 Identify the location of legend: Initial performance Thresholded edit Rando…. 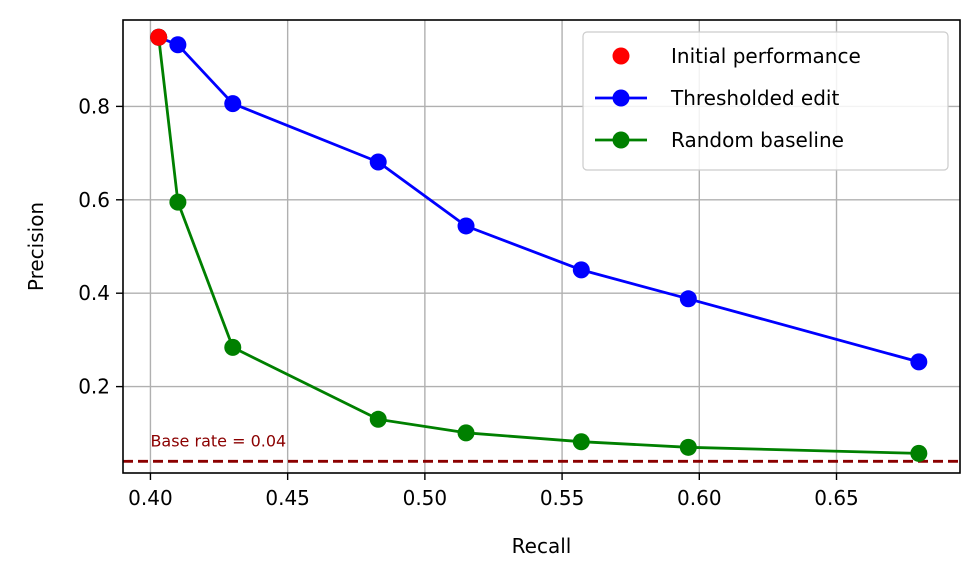
(765, 101).